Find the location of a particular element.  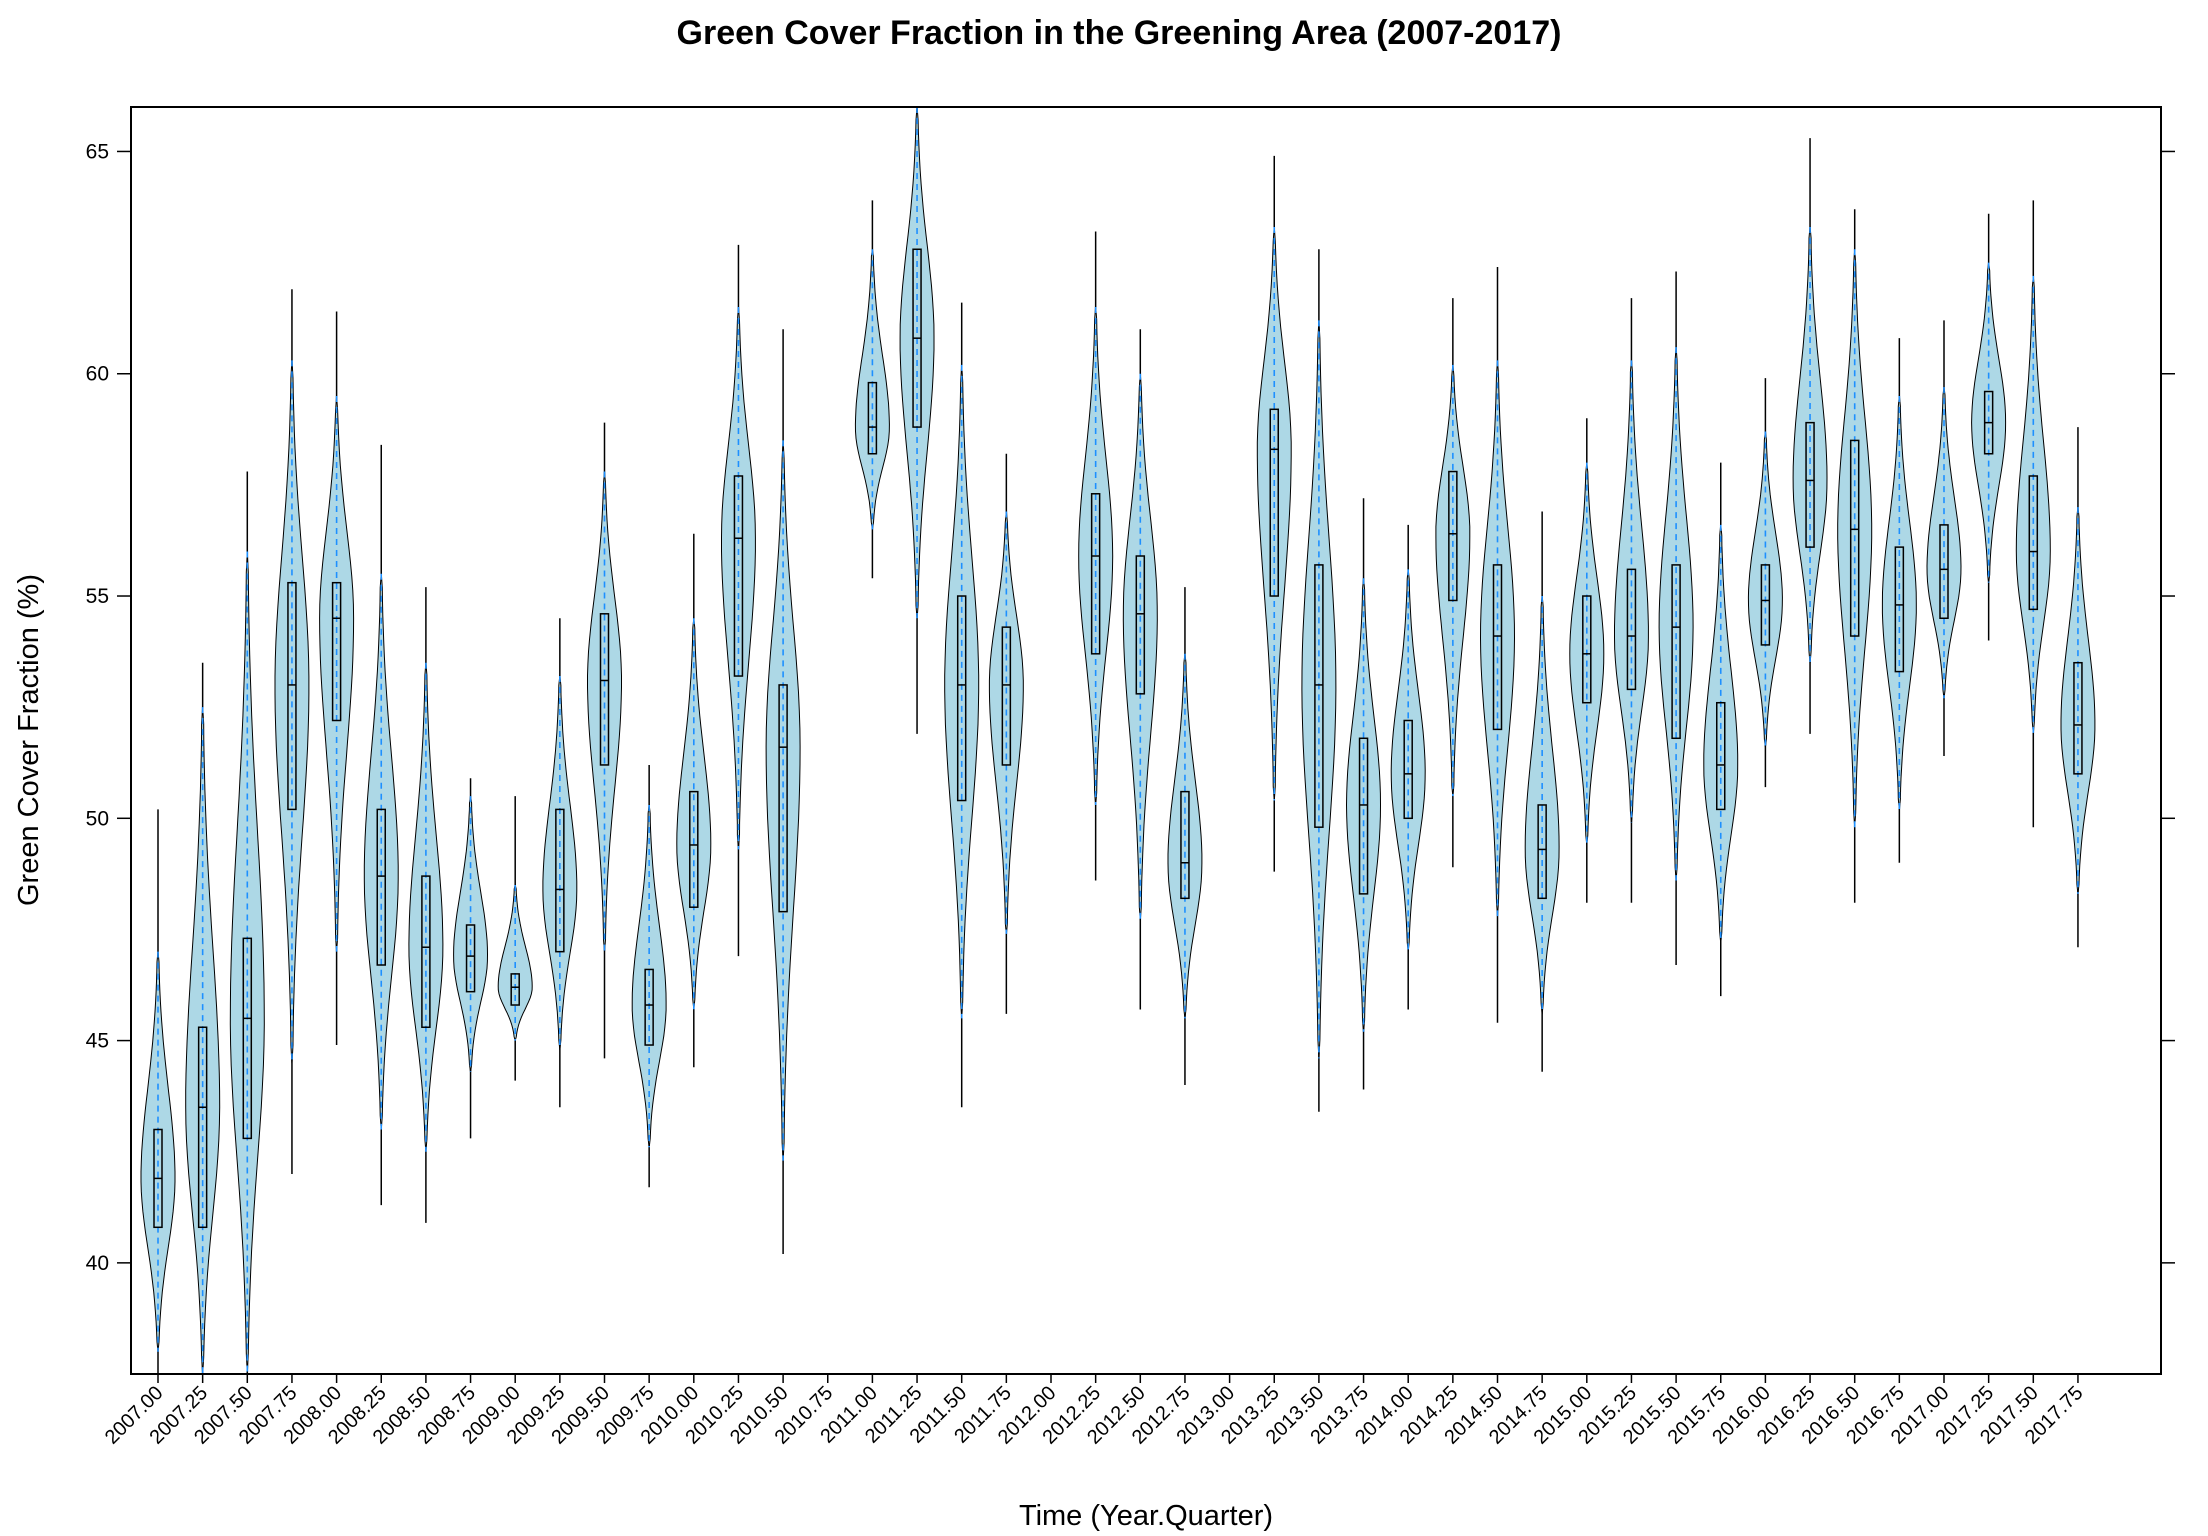

violin-2016.50 is located at coordinates (1855, 556).